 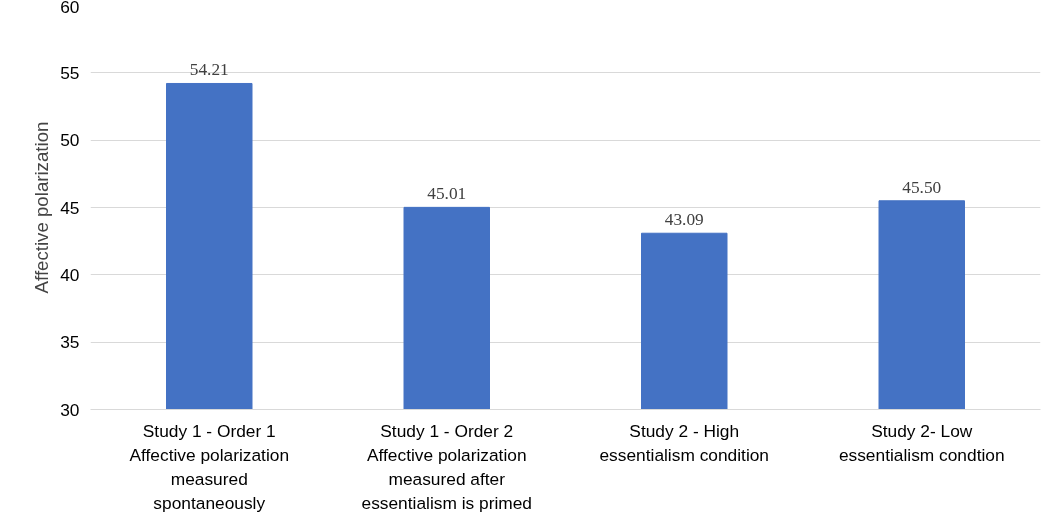 I want to click on y-tick-label: 50, so click(x=70, y=140).